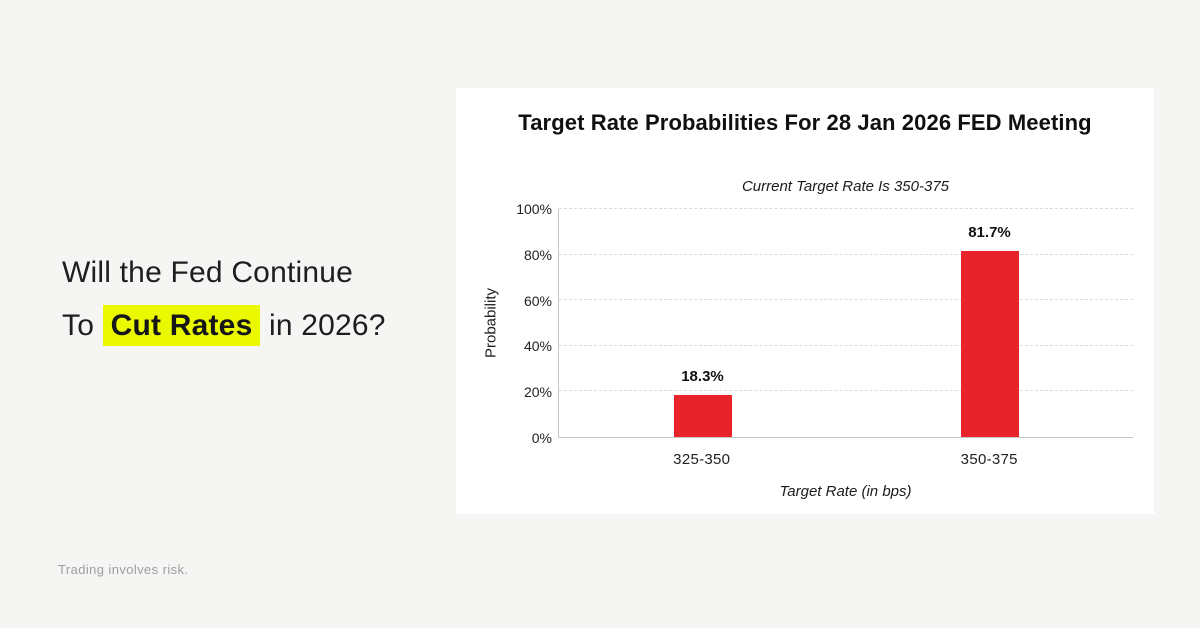  What do you see at coordinates (845, 186) in the screenshot?
I see `chart-subtitle: Current Target Rate Is 350-375` at bounding box center [845, 186].